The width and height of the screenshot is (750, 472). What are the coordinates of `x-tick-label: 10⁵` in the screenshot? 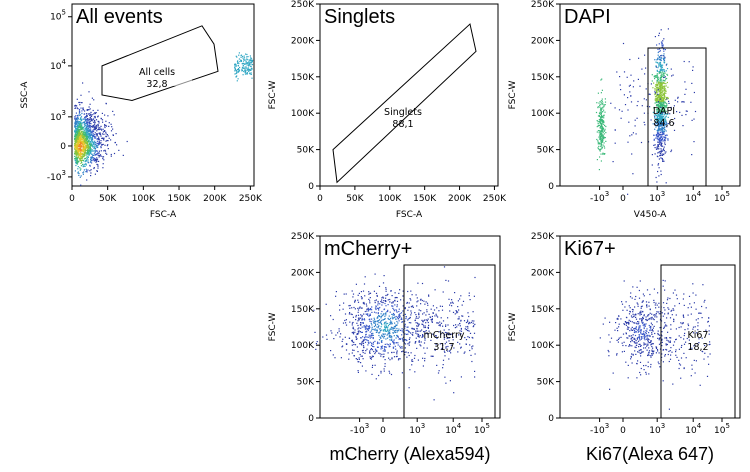 It's located at (722, 197).